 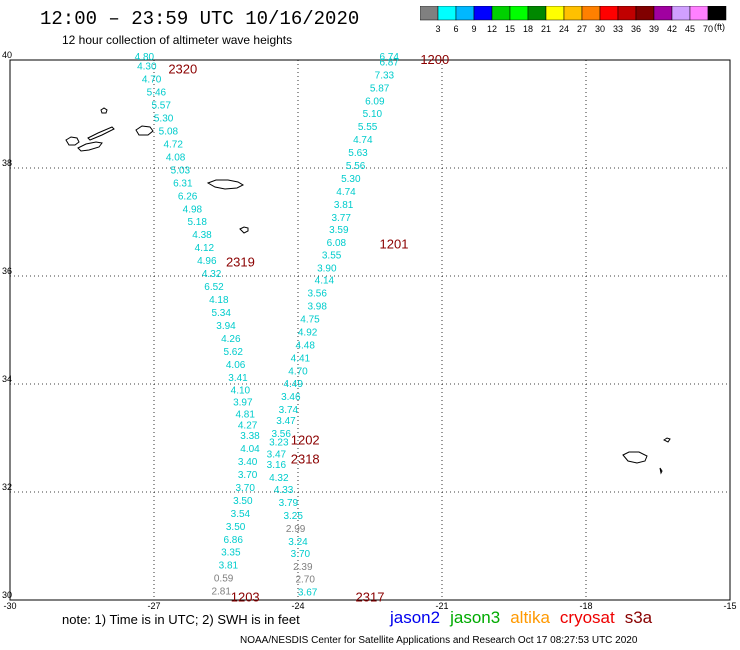 I want to click on time-label: 1202, so click(x=305, y=440).